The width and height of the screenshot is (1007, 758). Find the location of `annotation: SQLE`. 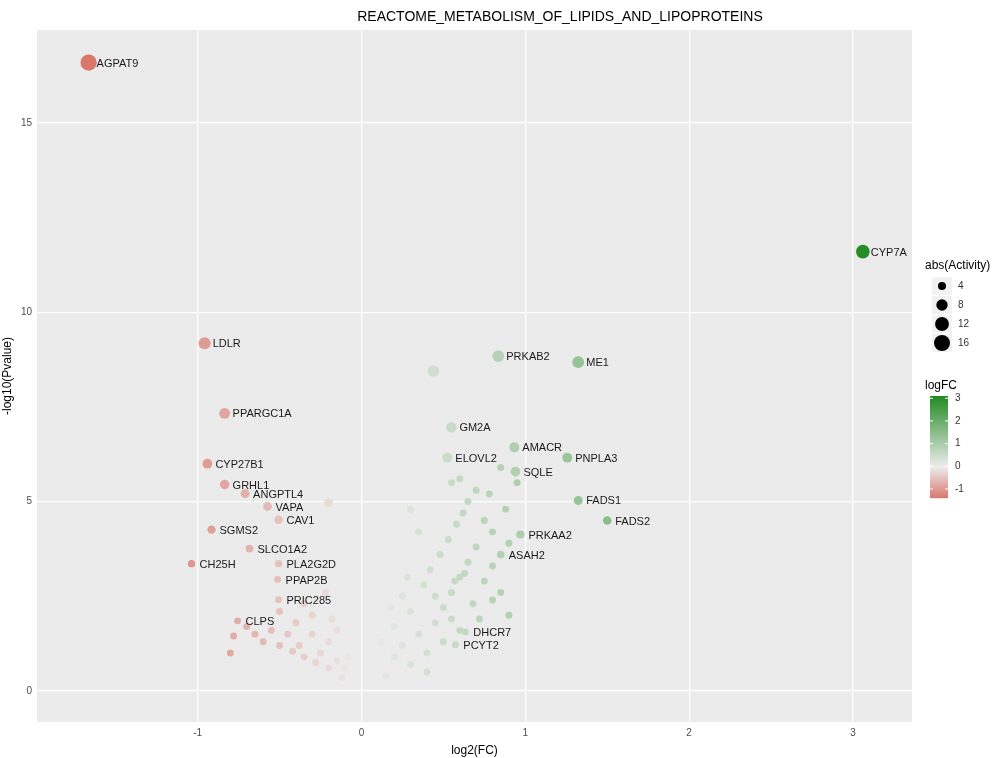

annotation: SQLE is located at coordinates (538, 471).